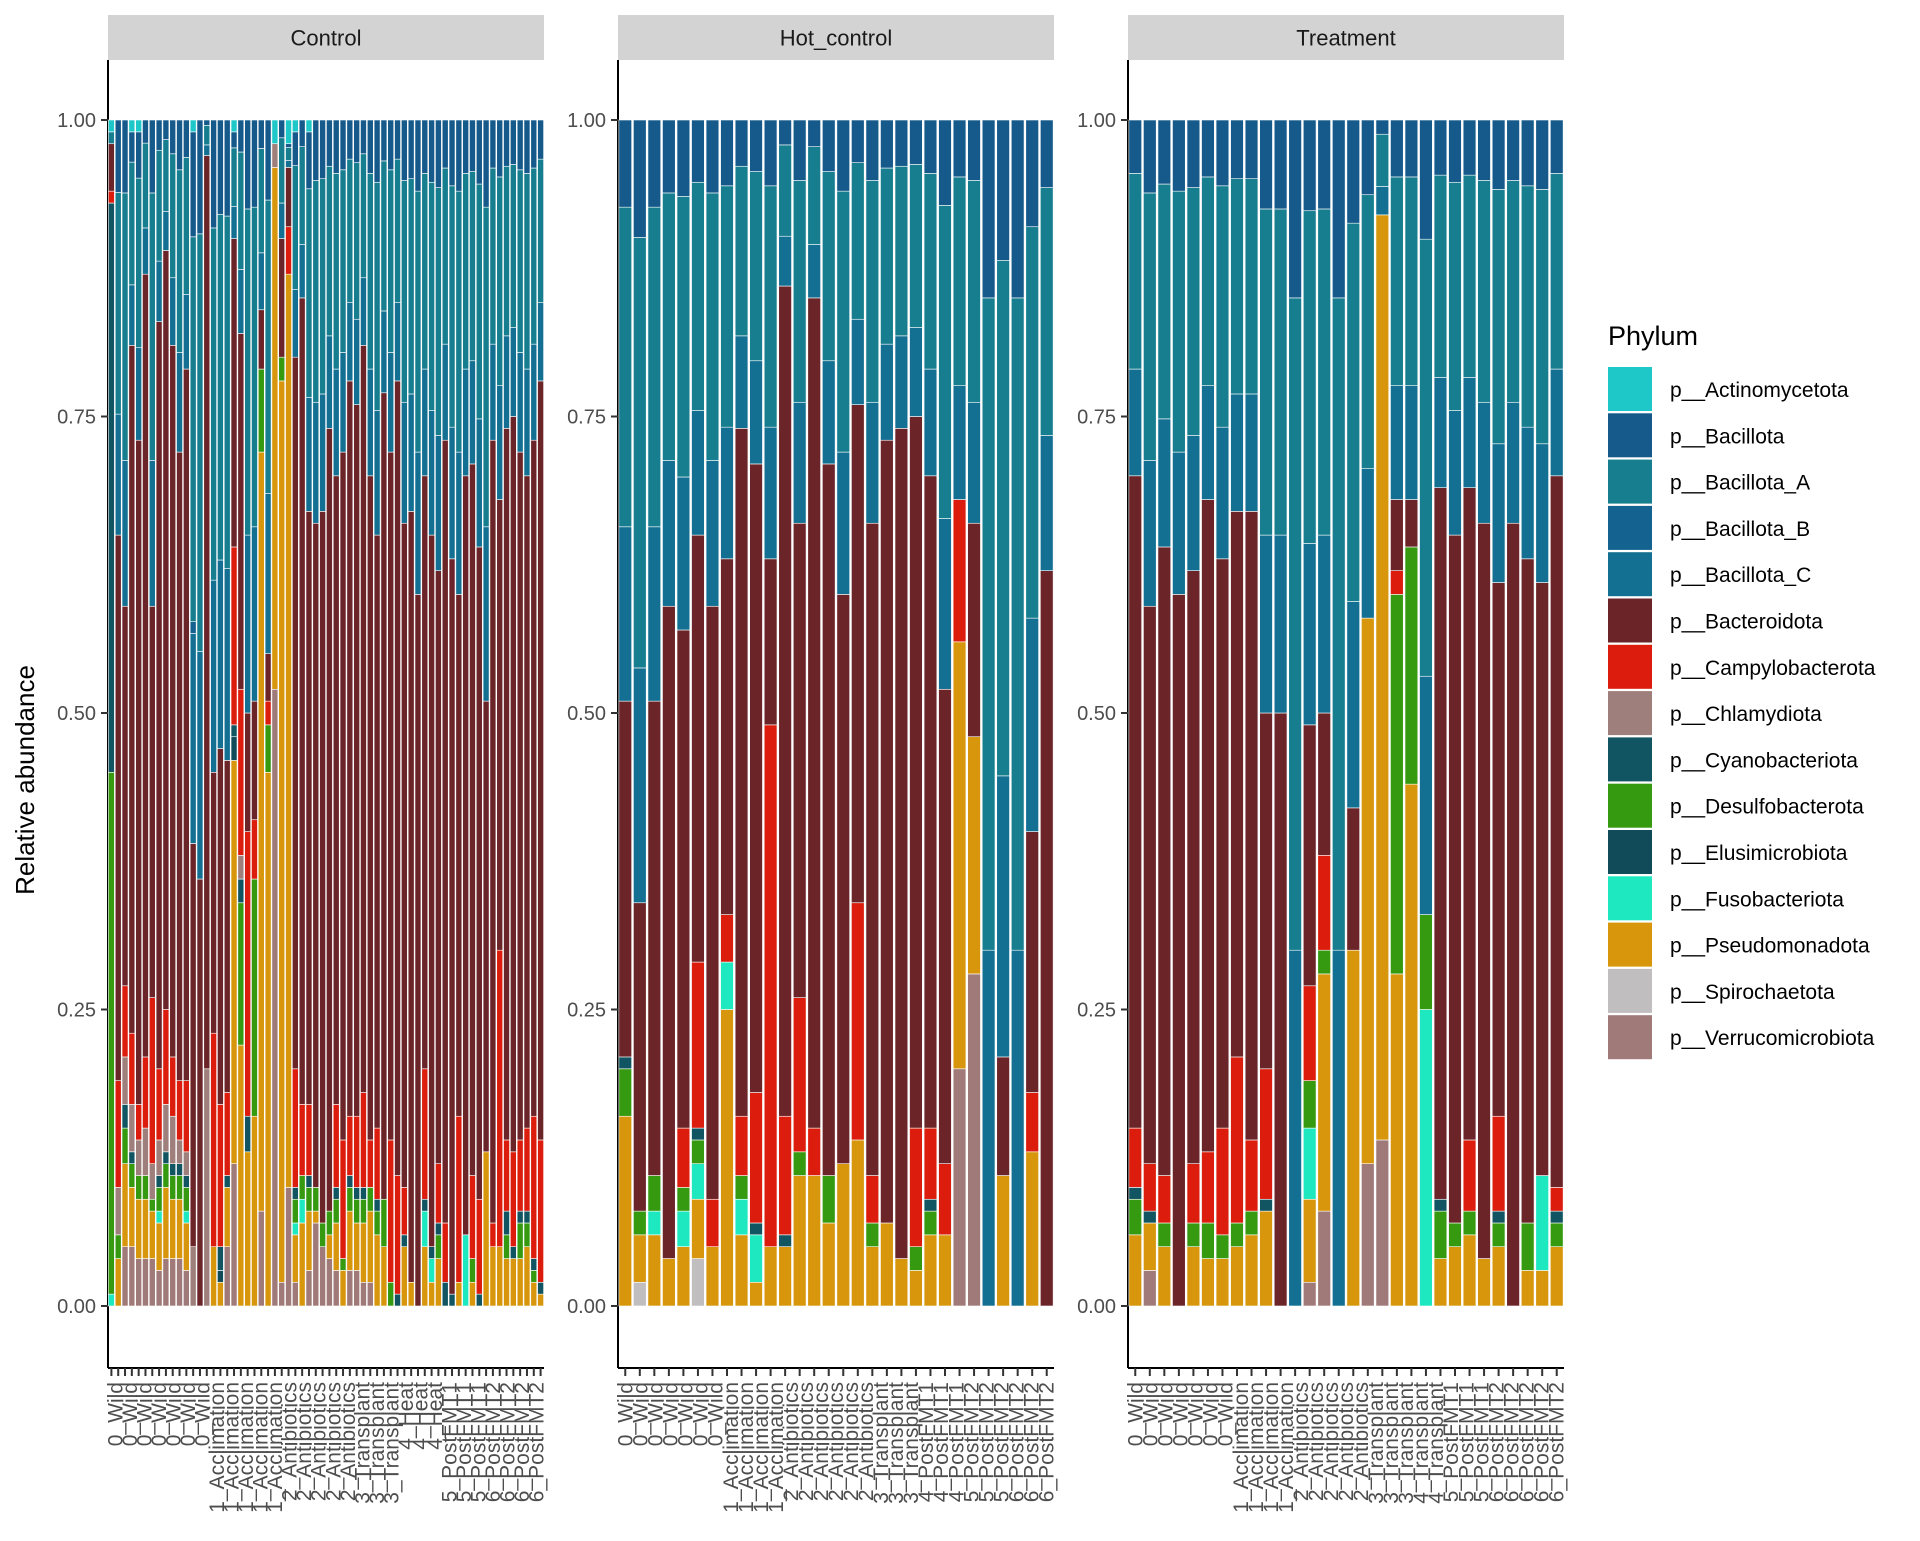 The image size is (1920, 1541). Describe the element at coordinates (1770, 946) in the screenshot. I see `legend-label: p__Pseudomonadota` at that location.